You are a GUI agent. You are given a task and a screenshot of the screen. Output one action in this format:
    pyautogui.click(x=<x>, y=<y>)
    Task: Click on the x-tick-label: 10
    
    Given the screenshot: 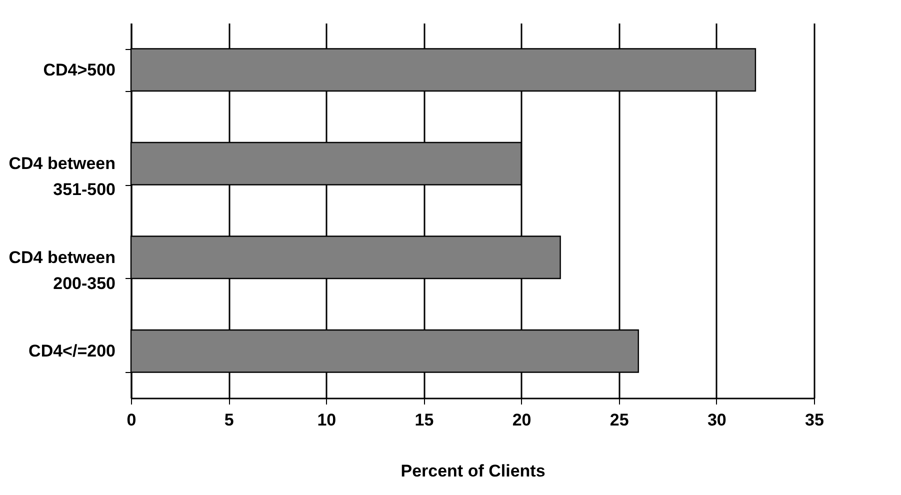 What is the action you would take?
    pyautogui.click(x=326, y=420)
    